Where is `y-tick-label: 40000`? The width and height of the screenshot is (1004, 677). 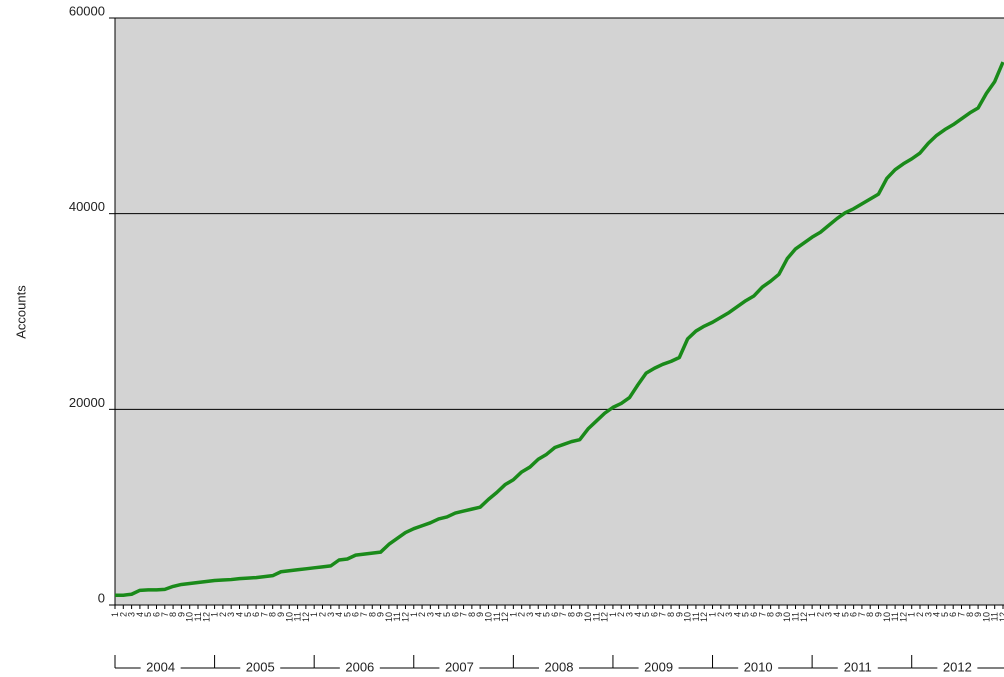 y-tick-label: 40000 is located at coordinates (87, 206).